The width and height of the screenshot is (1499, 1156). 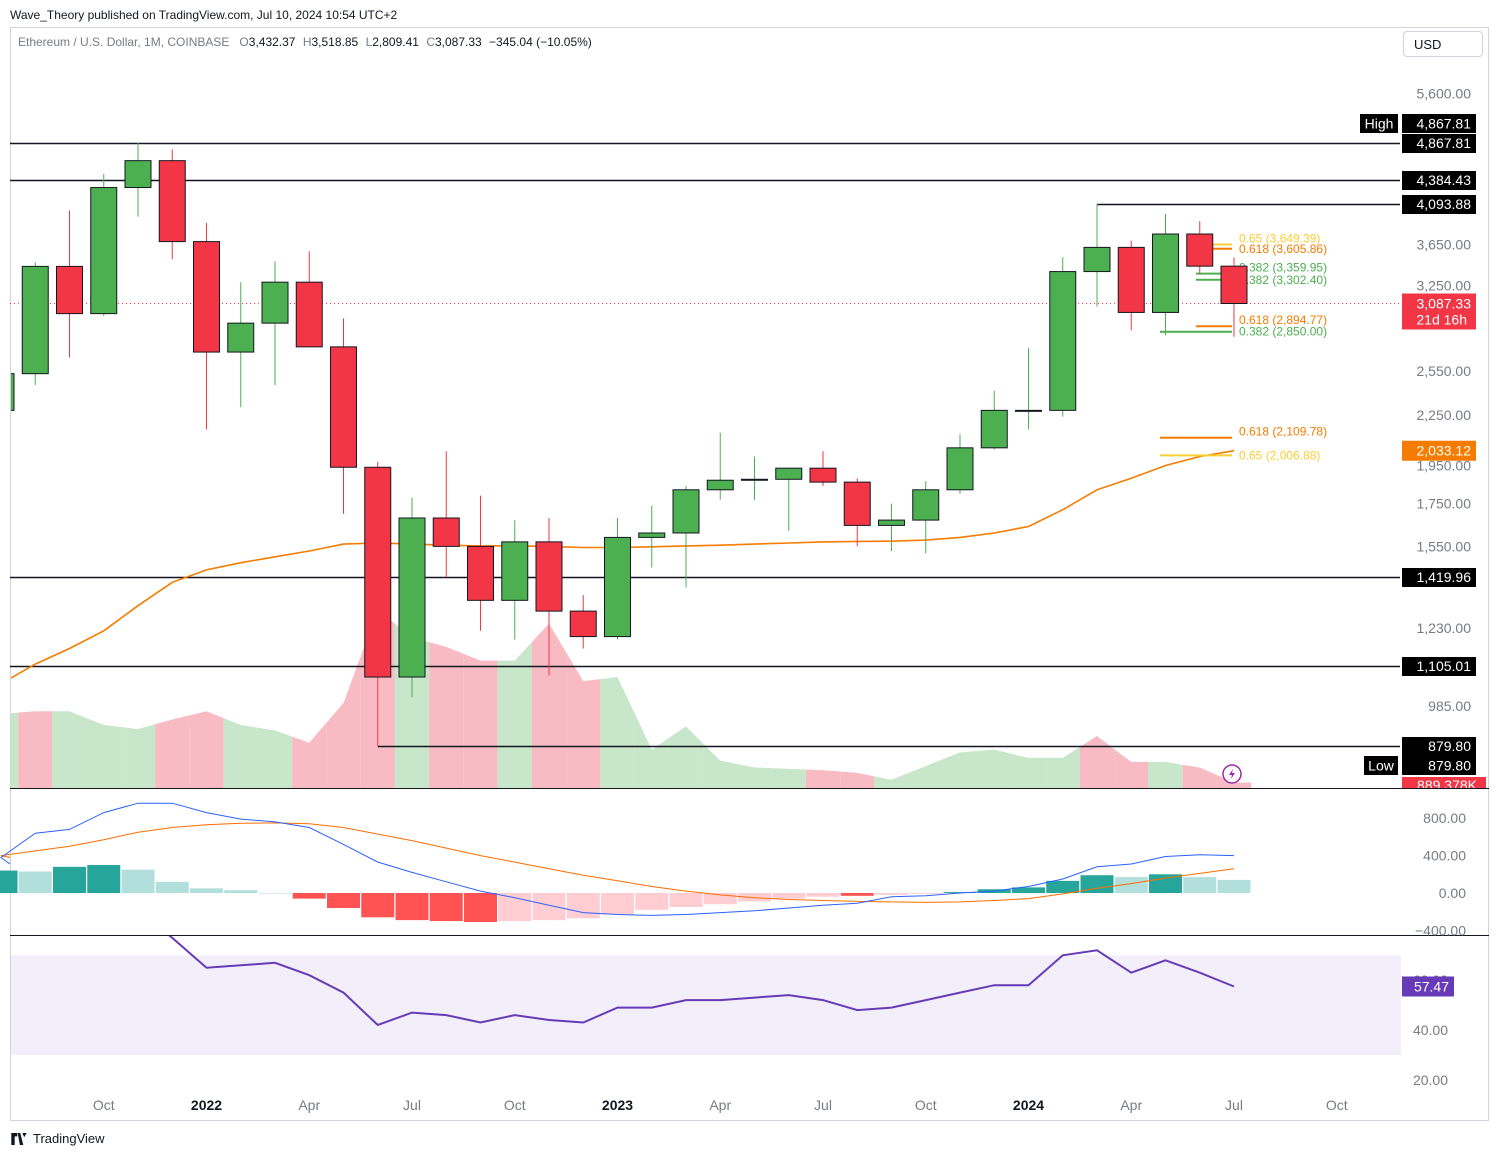 What do you see at coordinates (1444, 304) in the screenshot?
I see `last-price-value: 3,087.33` at bounding box center [1444, 304].